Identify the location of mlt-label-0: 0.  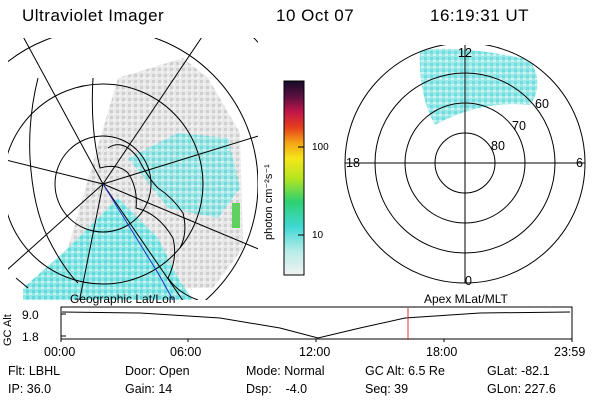
(468, 281).